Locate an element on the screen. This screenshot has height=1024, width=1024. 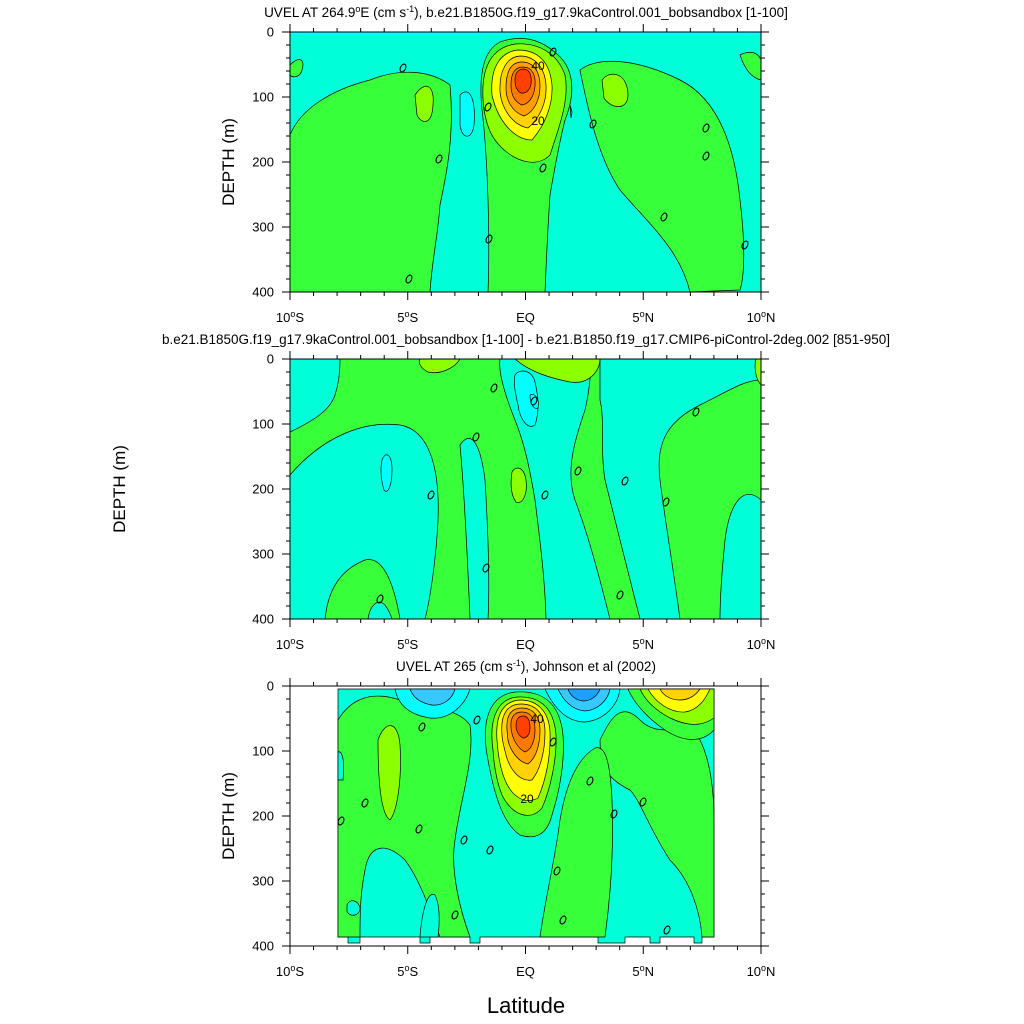
panel-3-contour-labels: 40 20 is located at coordinates (504, 823).